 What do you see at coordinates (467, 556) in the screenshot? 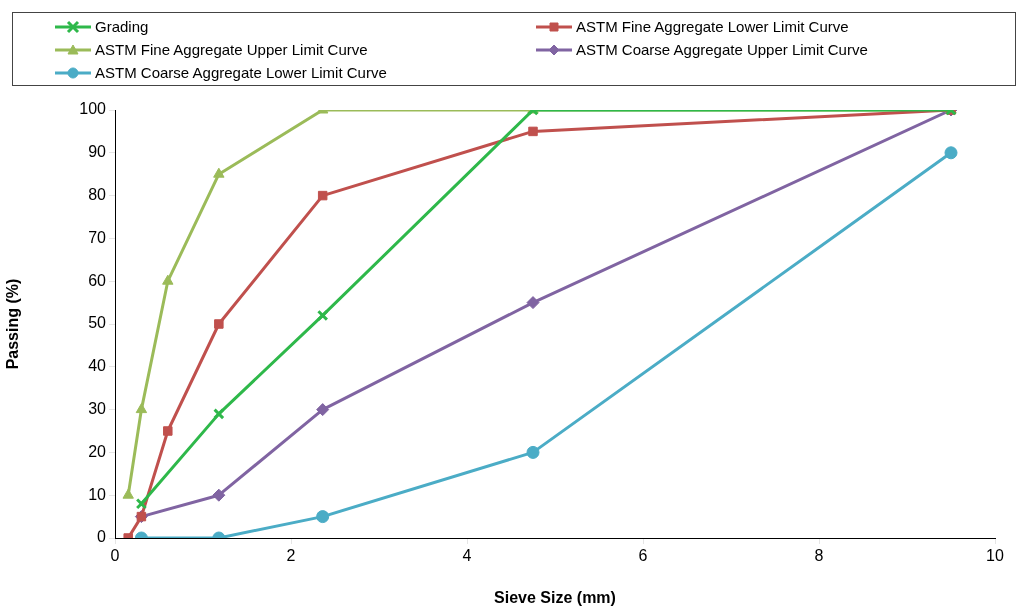
I see `x-tick-label: 4` at bounding box center [467, 556].